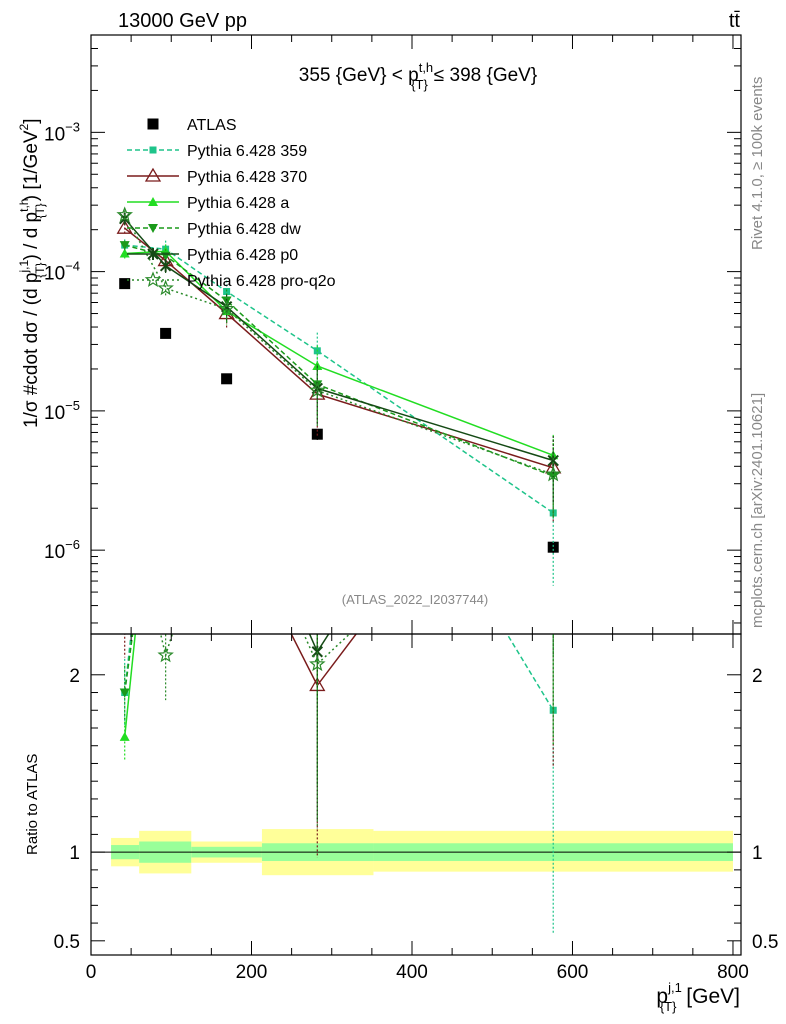 This screenshot has height=1024, width=786. I want to click on chart-title: 355 {GeV} < pt,h {T} ≤ 398 {GeV}, so click(418, 76).